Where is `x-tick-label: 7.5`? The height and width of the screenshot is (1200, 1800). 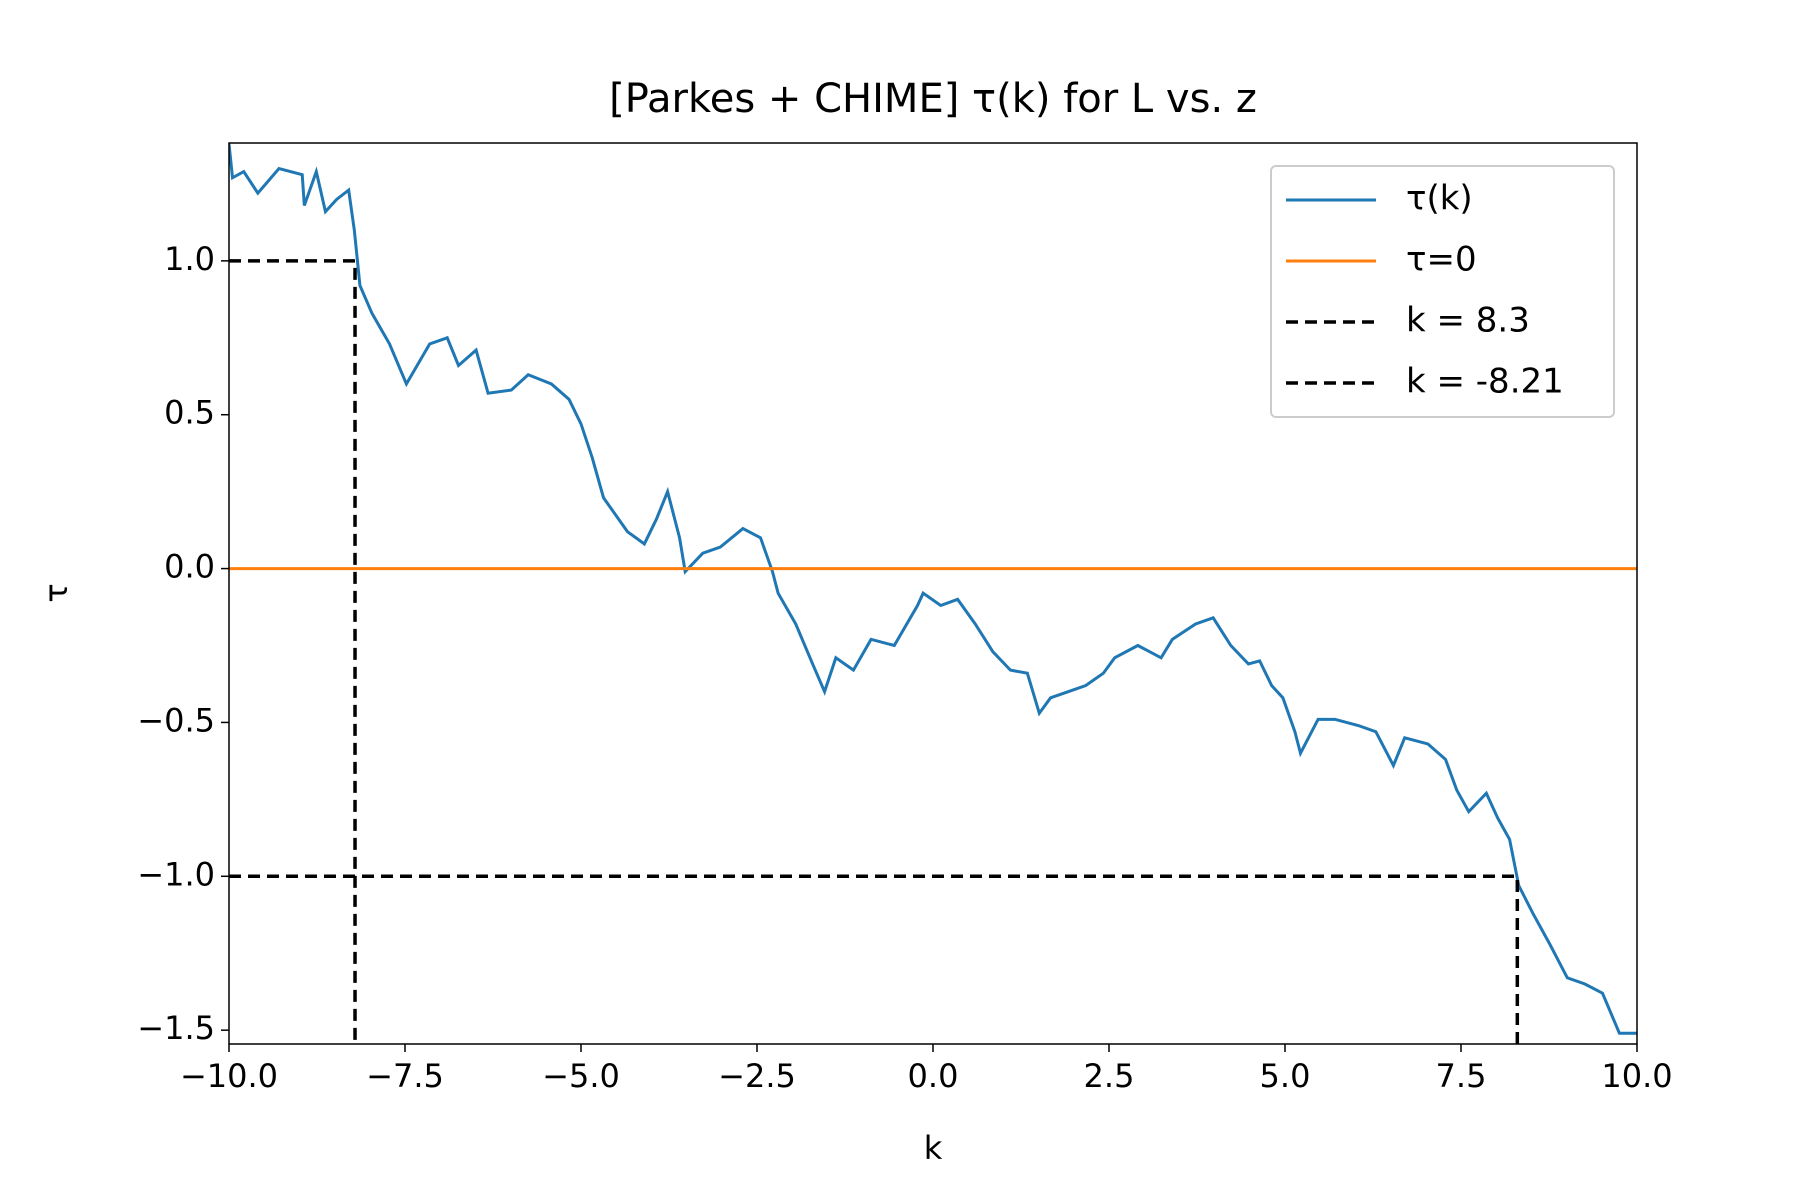
x-tick-label: 7.5 is located at coordinates (1461, 1076).